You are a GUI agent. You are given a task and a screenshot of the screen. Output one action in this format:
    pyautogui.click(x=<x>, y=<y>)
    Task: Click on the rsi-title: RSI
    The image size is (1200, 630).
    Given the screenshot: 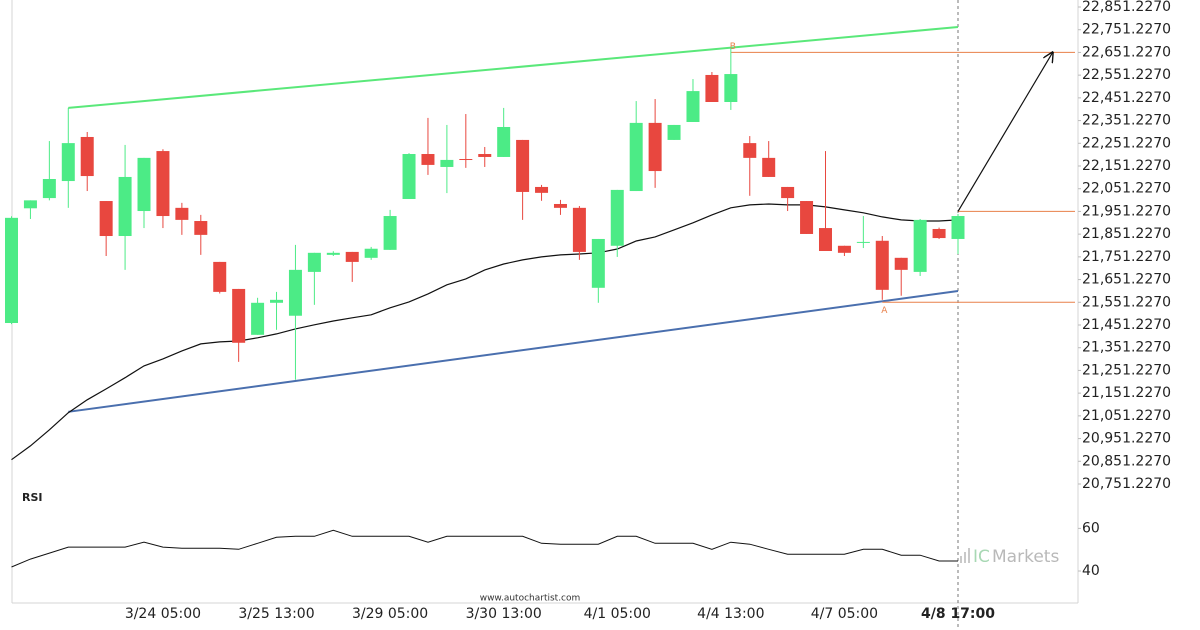 What is the action you would take?
    pyautogui.click(x=32, y=497)
    